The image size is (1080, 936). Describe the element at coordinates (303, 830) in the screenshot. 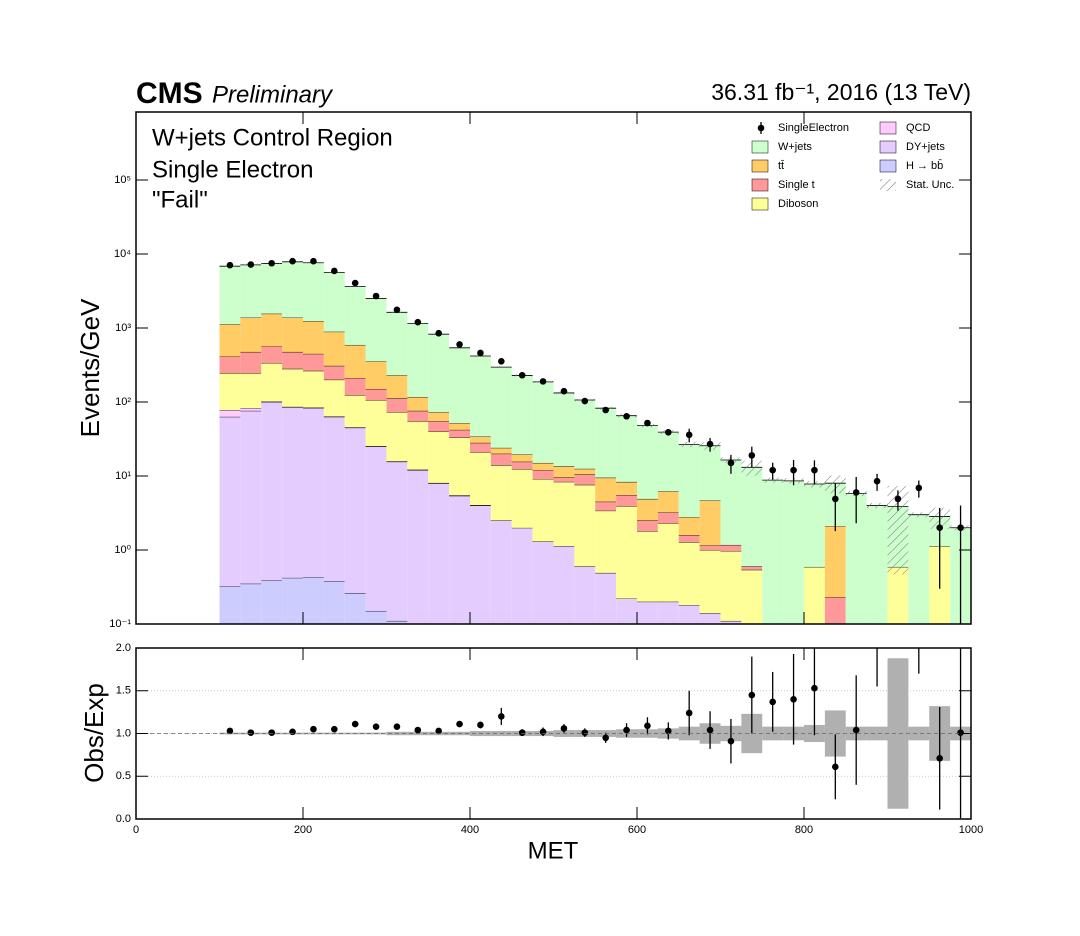

I see `x-tick-label: 200` at that location.